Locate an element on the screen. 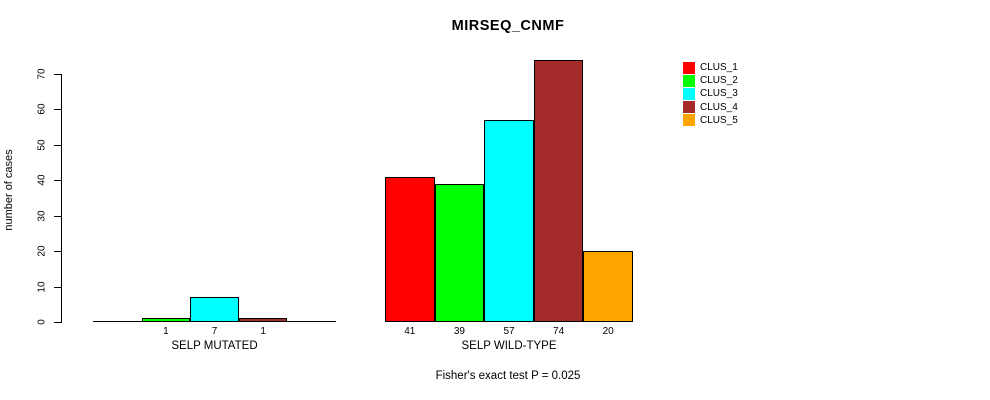  legend-row: CLUS_1 is located at coordinates (710, 67).